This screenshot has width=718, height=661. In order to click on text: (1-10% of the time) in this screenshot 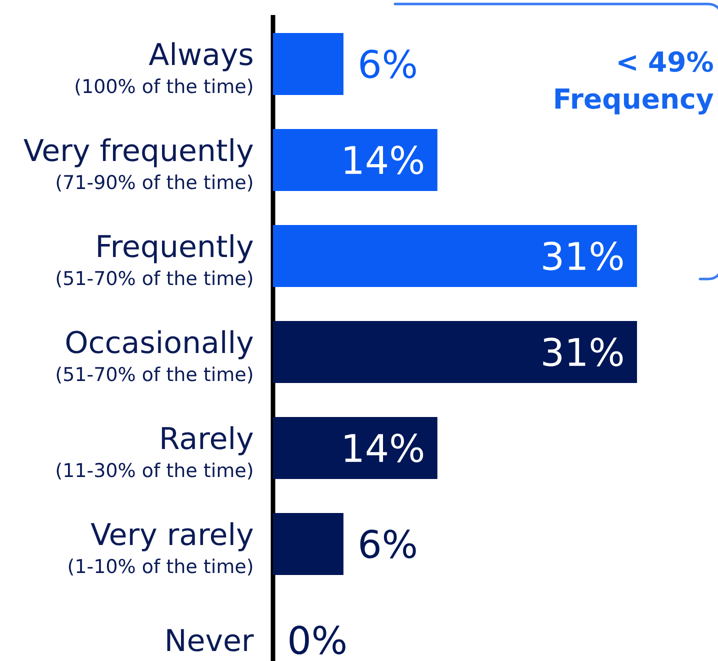, I will do `click(160, 567)`.